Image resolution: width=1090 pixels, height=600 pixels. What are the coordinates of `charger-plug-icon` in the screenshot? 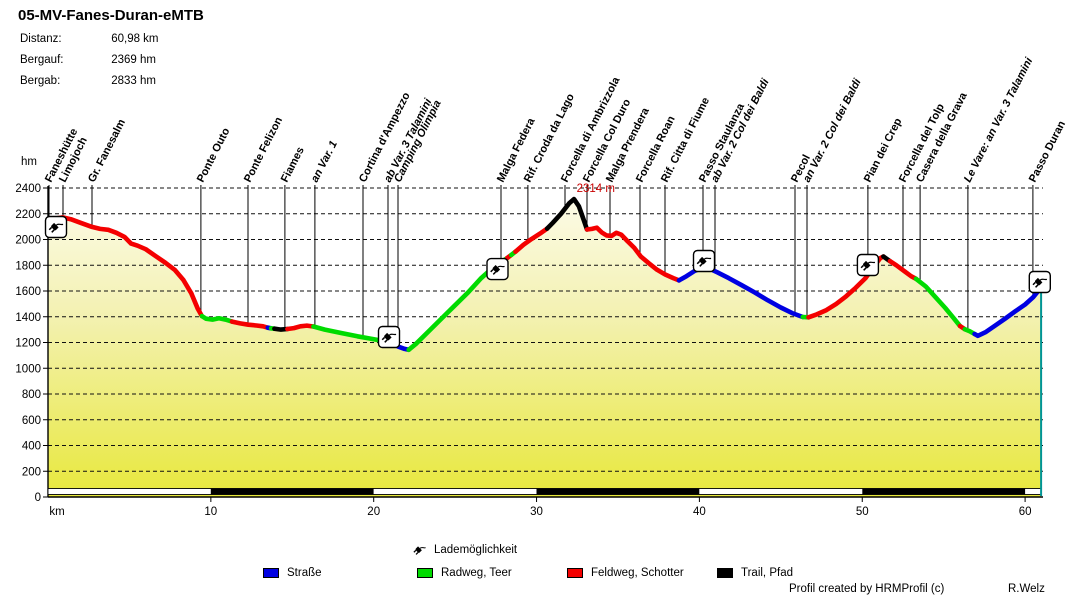 It's located at (419, 550).